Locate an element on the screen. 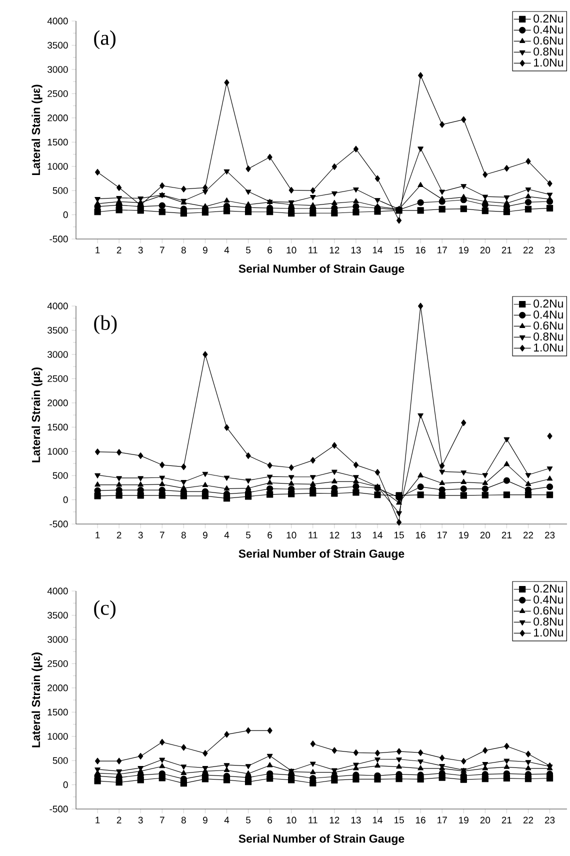 This screenshot has width=570, height=856. y-axis-title: Lateral Stain (µε) is located at coordinates (37, 130).